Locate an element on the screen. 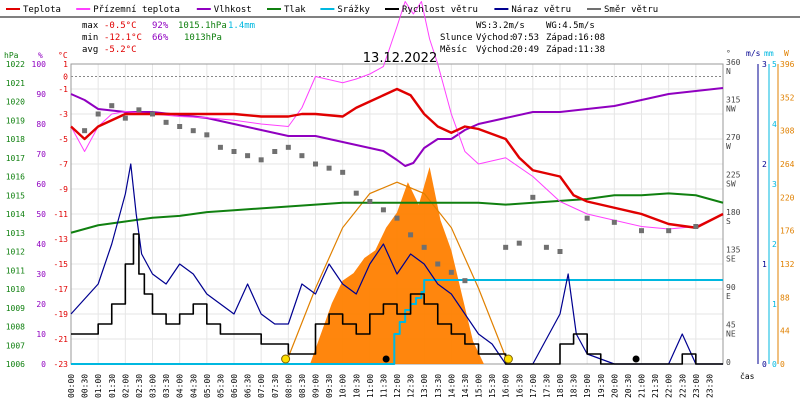 The image size is (800, 400). time-axis-label: čas is located at coordinates (747, 376).